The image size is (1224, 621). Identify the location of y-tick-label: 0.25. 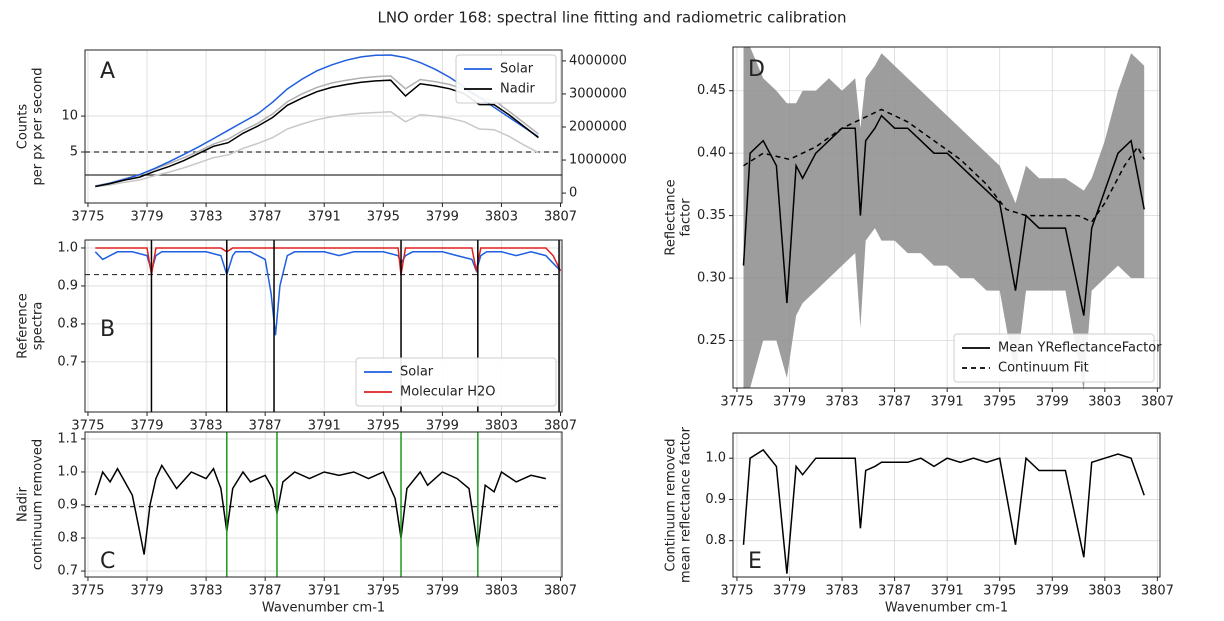
(711, 340).